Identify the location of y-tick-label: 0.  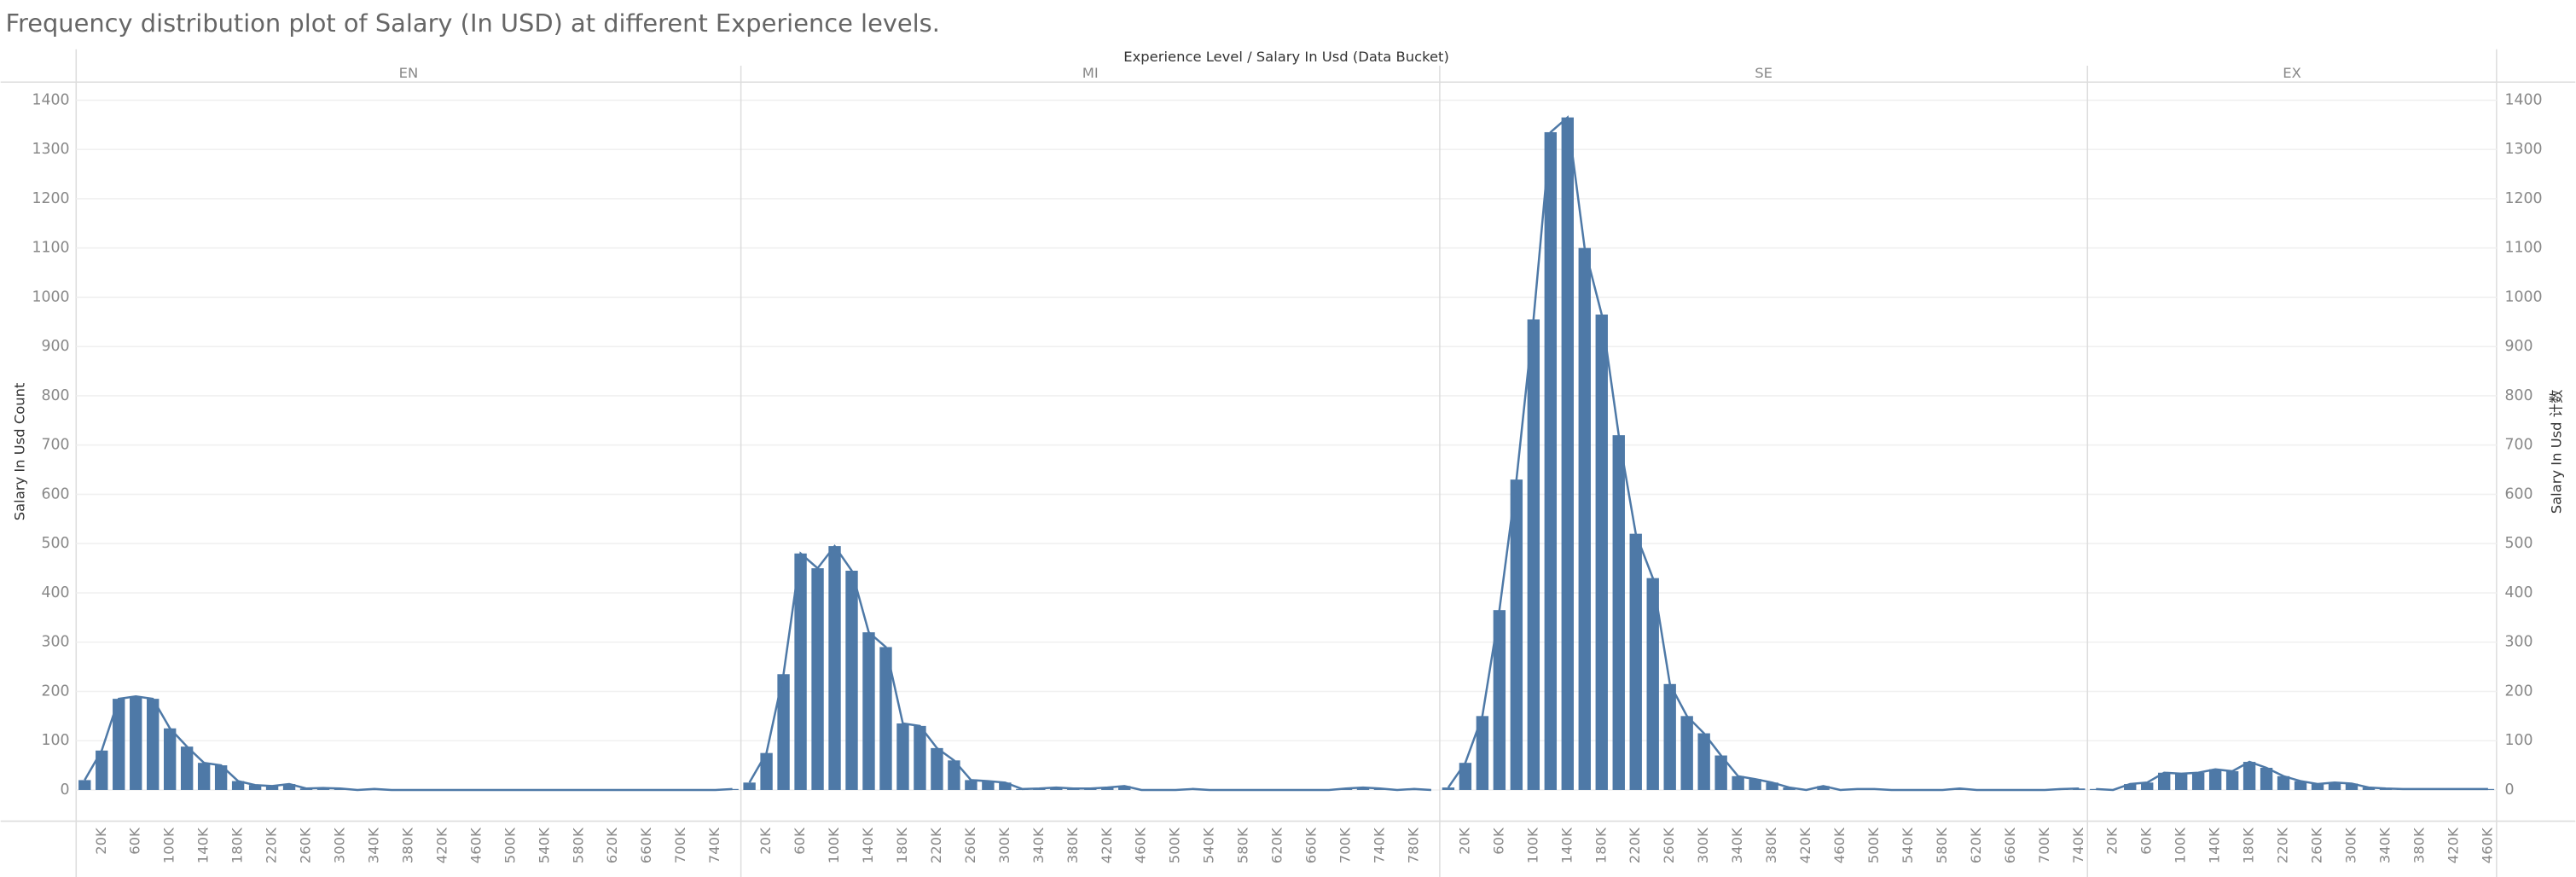
(65, 790).